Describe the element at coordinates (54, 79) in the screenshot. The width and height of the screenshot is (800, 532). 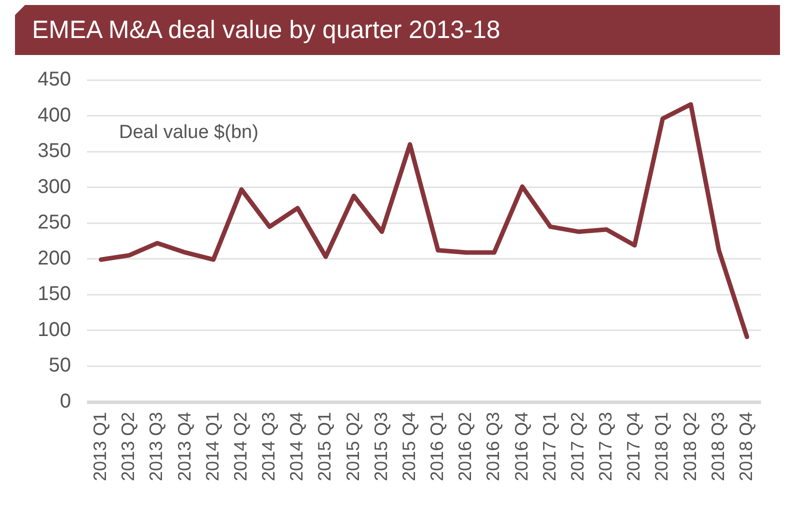
I see `y-tick-label: 450` at that location.